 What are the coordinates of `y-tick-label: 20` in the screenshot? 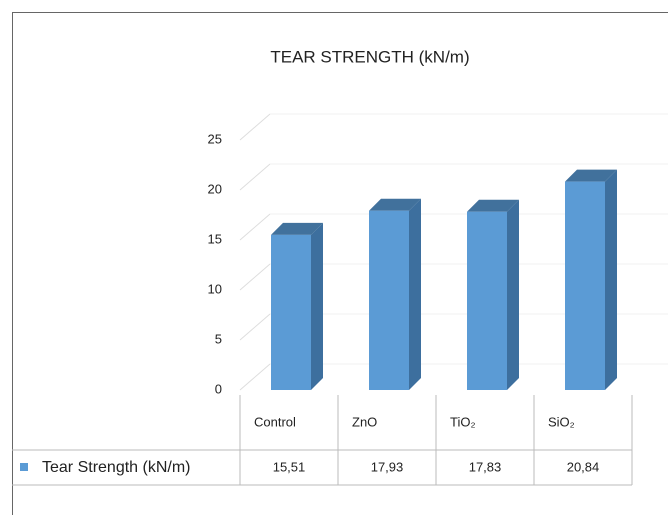 It's located at (215, 188).